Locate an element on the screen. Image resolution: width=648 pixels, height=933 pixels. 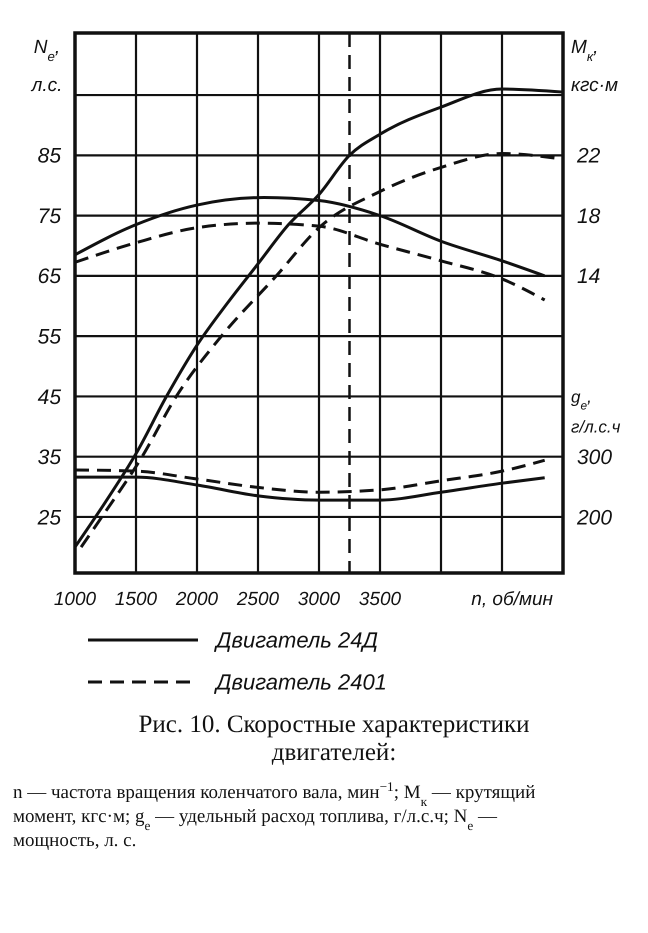
y3-tick-label: 300 is located at coordinates (594, 458).